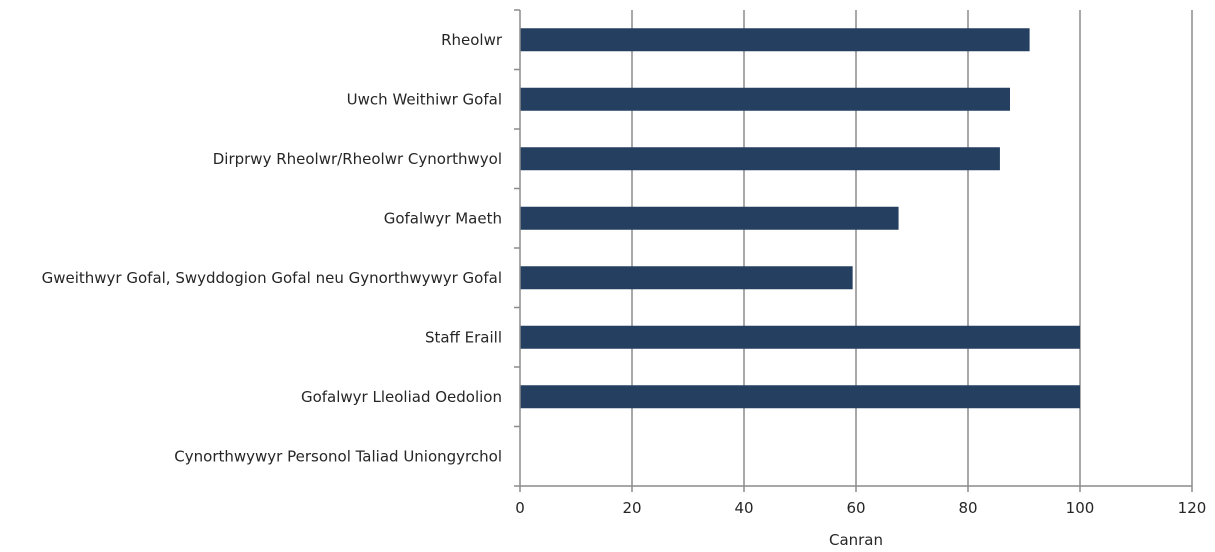 The height and width of the screenshot is (552, 1215). I want to click on x-tick-label-40: 40, so click(743, 508).